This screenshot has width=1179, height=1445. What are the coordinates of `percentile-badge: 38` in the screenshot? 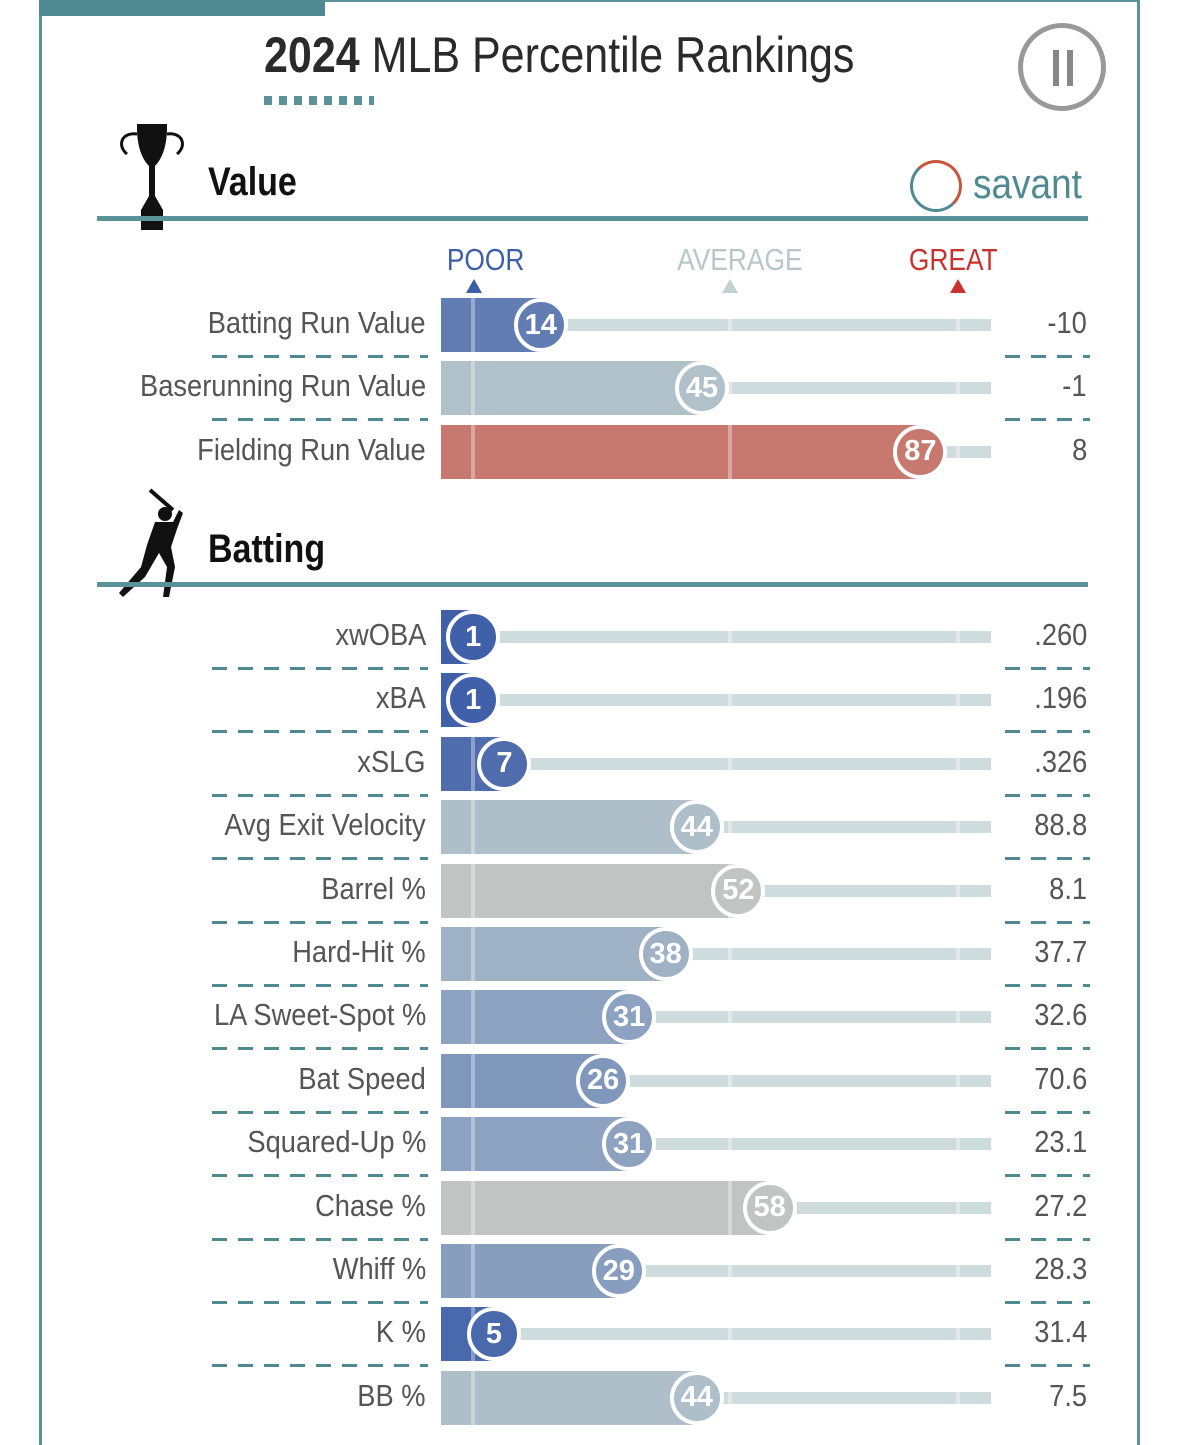 It's located at (665, 954).